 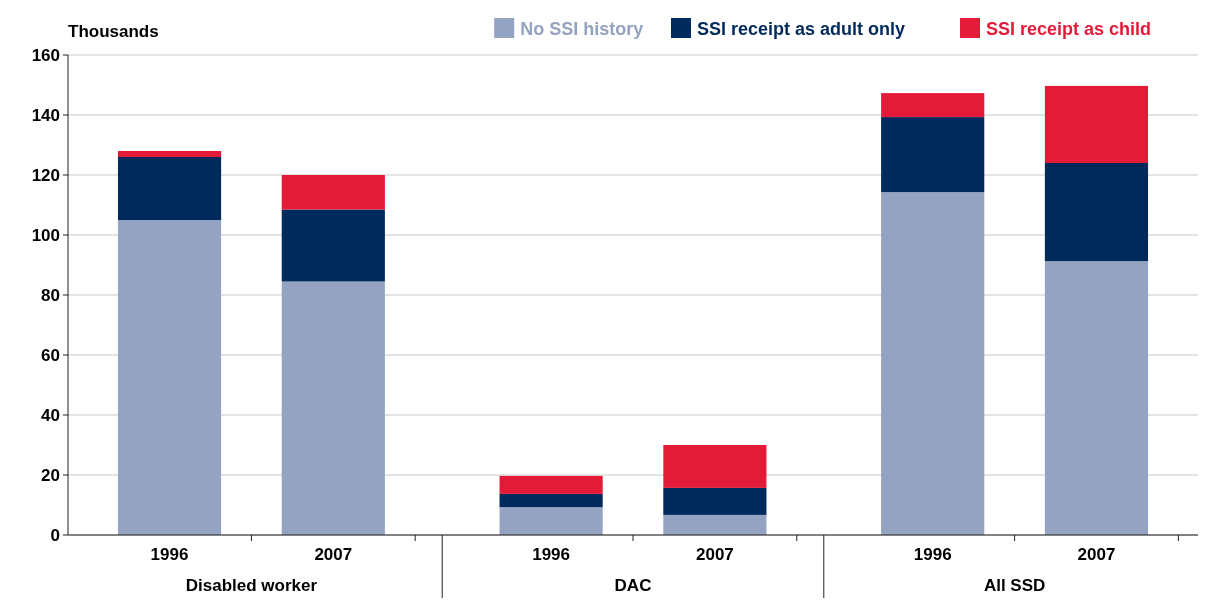 What do you see at coordinates (50, 475) in the screenshot?
I see `y-tick-label: 20` at bounding box center [50, 475].